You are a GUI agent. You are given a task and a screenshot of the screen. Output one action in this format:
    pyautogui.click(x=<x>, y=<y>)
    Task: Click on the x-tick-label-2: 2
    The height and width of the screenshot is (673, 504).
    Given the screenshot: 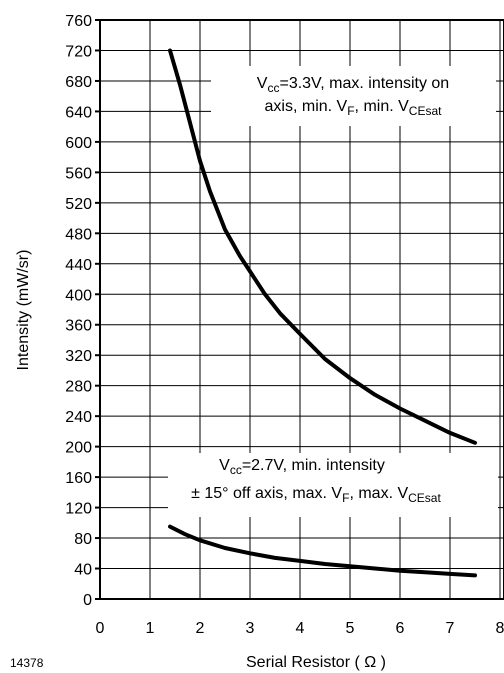 What is the action you would take?
    pyautogui.click(x=200, y=628)
    